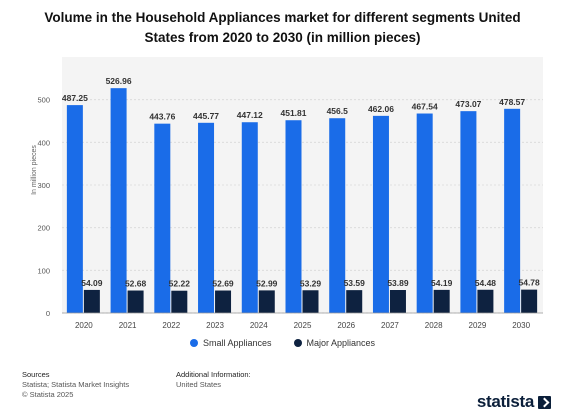  I want to click on copyright: © Statista 2025, so click(48, 394).